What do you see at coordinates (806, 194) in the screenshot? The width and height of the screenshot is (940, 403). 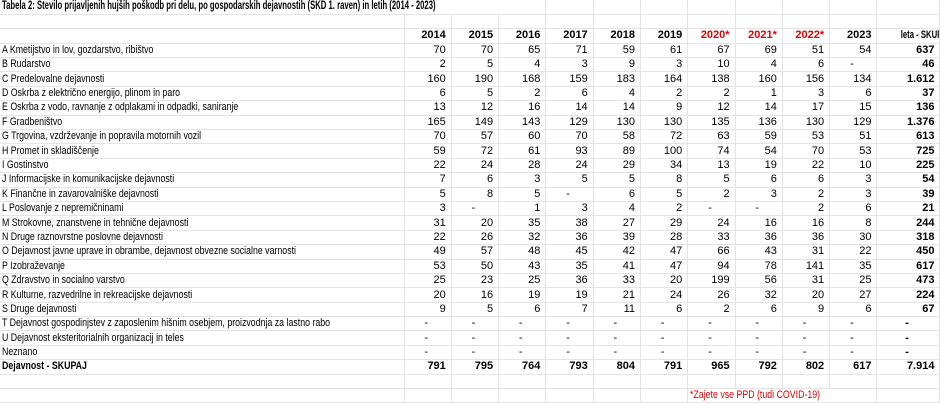 I see `value-cell: 2` at bounding box center [806, 194].